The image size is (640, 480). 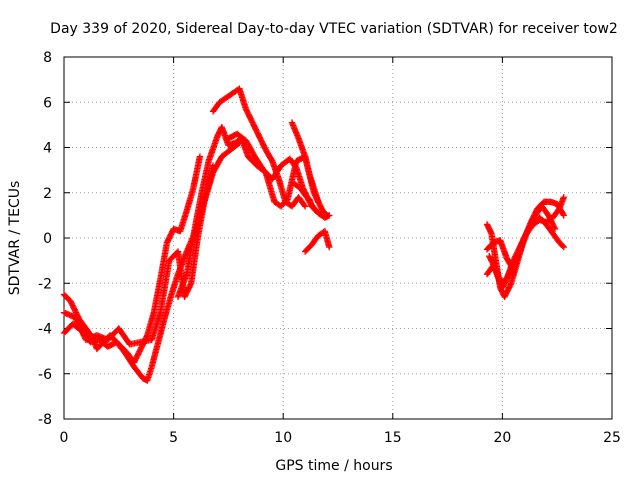 What do you see at coordinates (15, 238) in the screenshot?
I see `y-axis-label: SDTVAR / TECUs` at bounding box center [15, 238].